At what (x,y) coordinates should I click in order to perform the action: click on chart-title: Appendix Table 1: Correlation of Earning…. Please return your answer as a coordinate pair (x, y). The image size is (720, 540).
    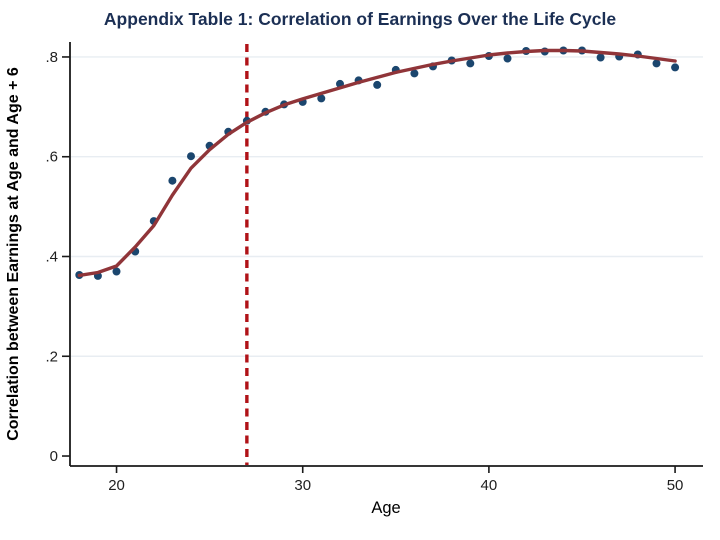
    Looking at the image, I should click on (360, 19).